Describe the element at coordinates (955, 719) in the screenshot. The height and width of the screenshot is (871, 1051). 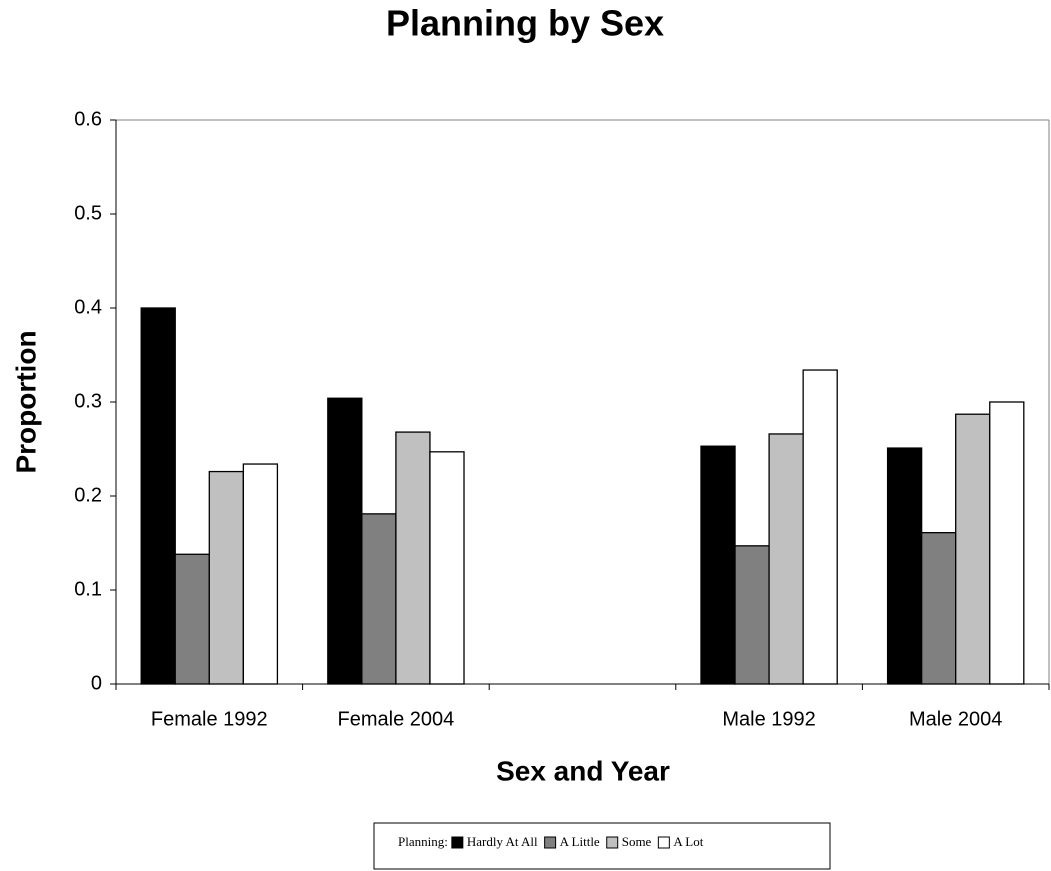
I see `x-tick-label: Male 2004` at that location.